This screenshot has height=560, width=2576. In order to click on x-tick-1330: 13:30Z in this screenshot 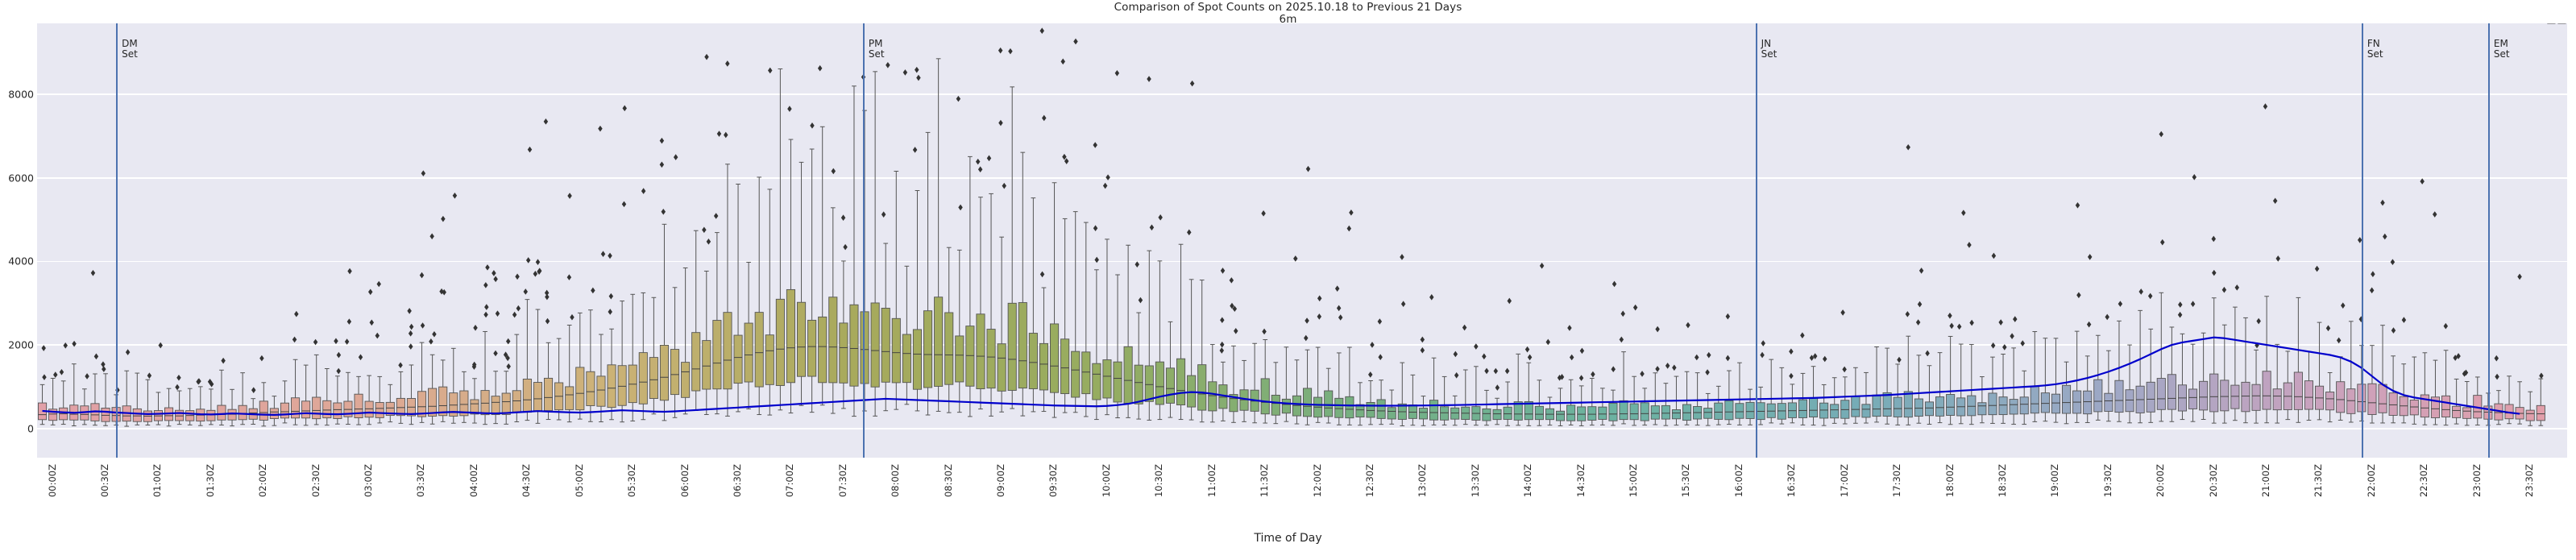, I will do `click(1475, 481)`.